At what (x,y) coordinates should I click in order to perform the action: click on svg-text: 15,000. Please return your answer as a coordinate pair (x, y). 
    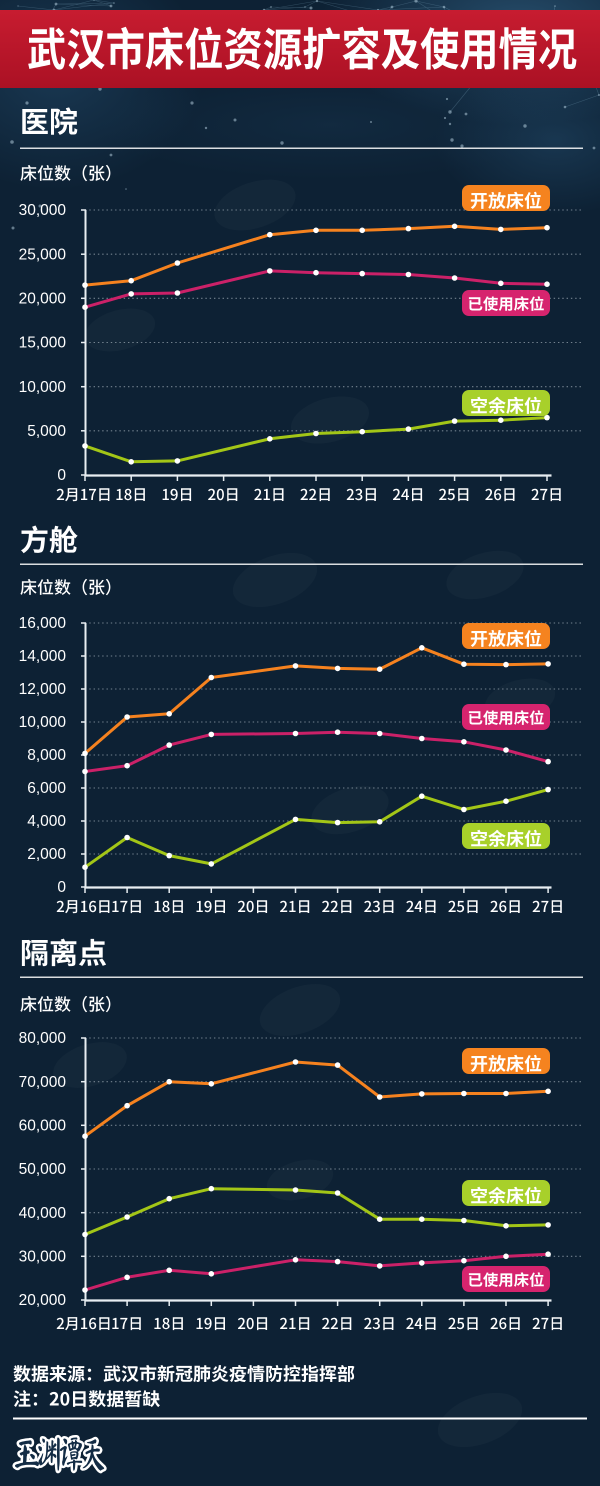
    Looking at the image, I should click on (43, 343).